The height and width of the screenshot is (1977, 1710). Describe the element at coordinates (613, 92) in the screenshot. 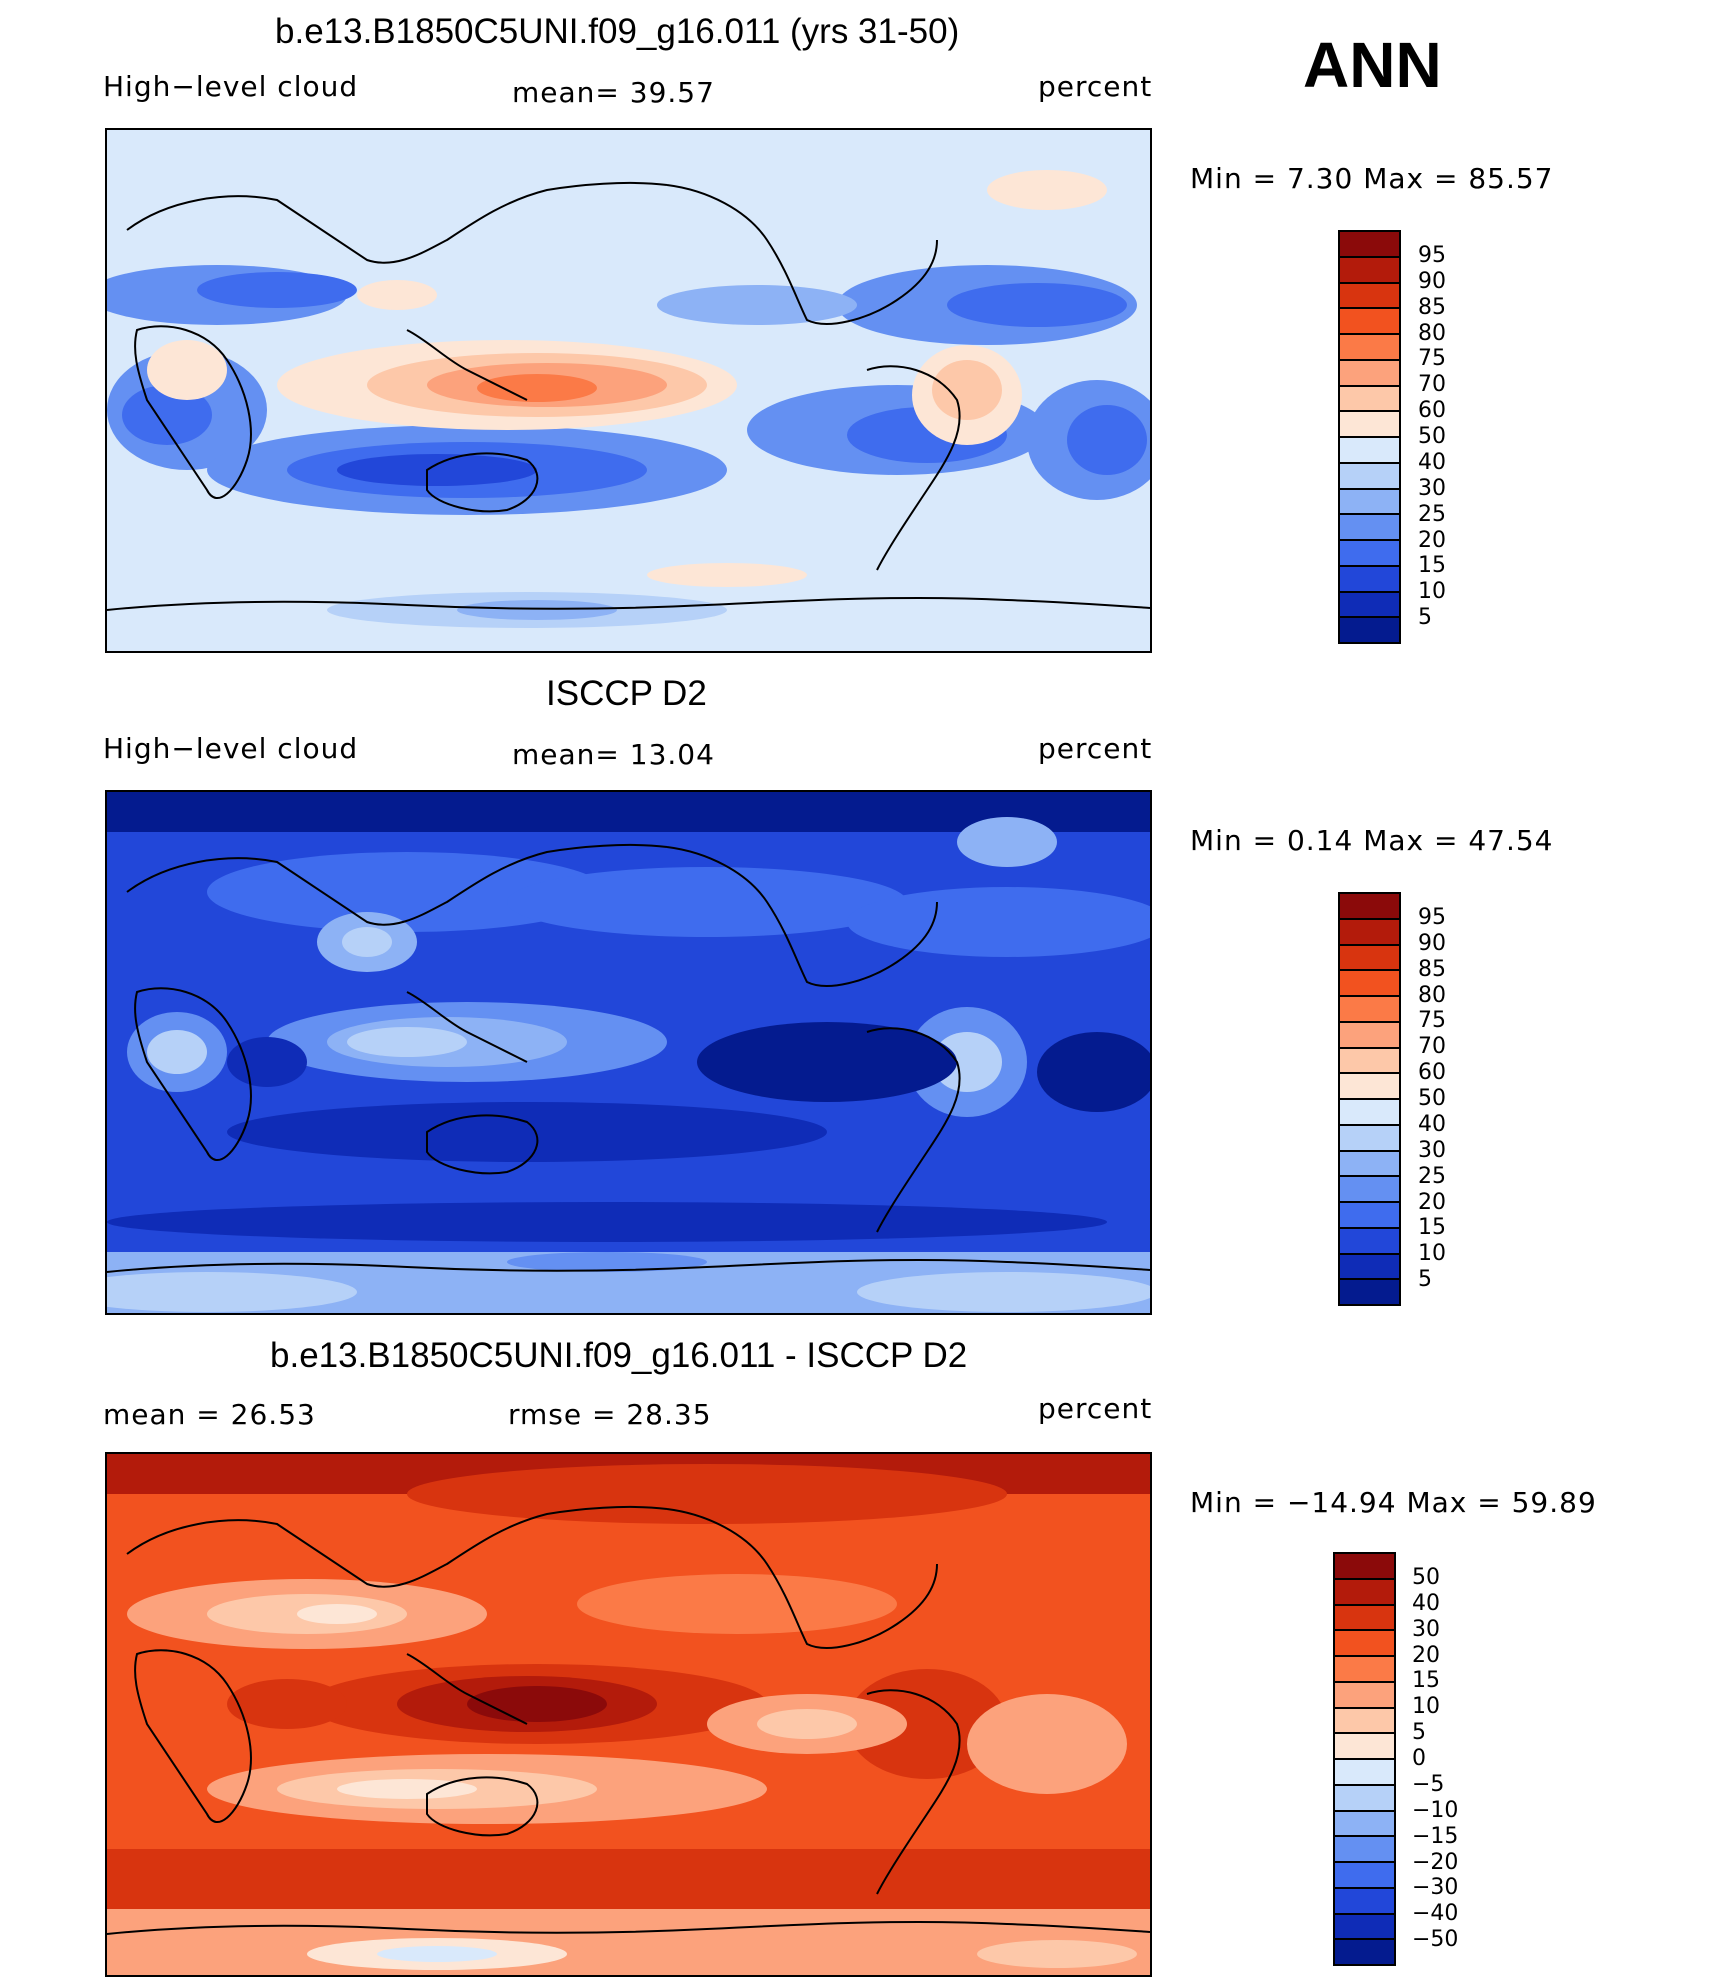

I see `mean-label: mean= 39.57` at that location.